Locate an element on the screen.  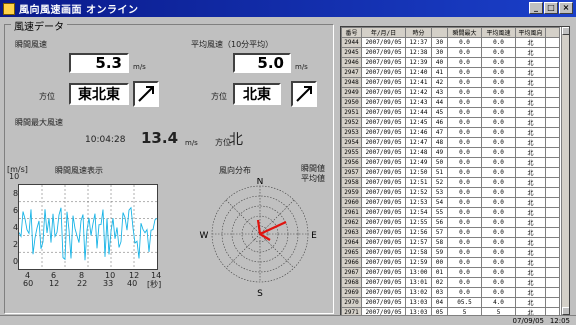
maximize-button: □ is located at coordinates (551, 8).